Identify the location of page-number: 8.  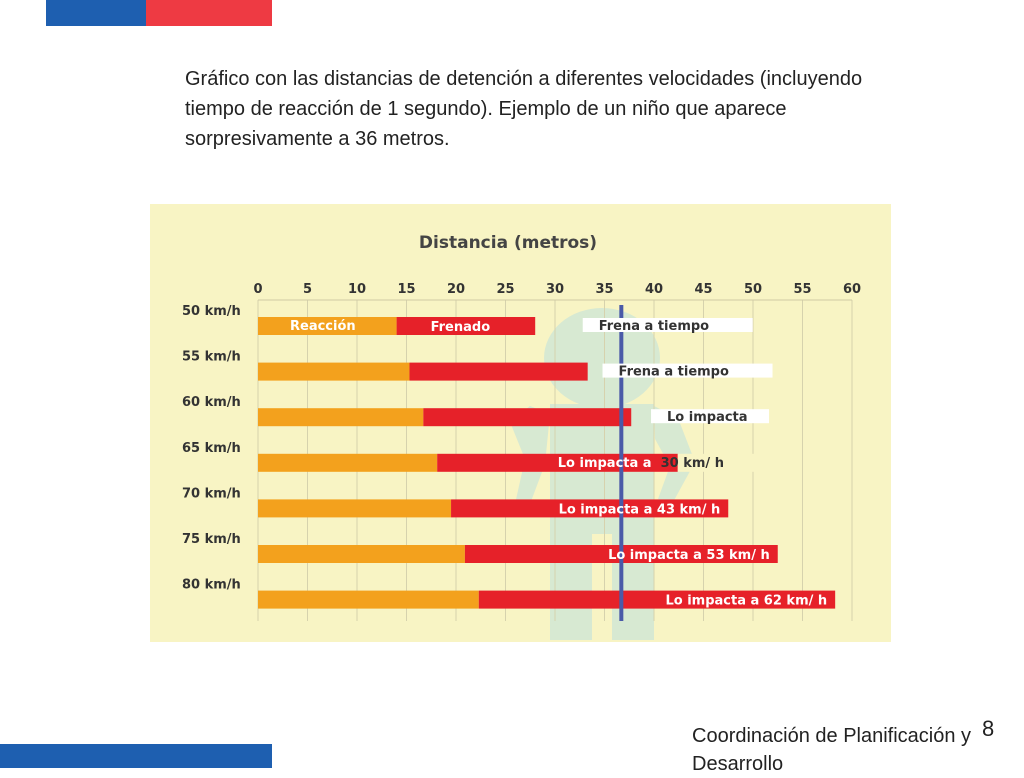
(988, 728).